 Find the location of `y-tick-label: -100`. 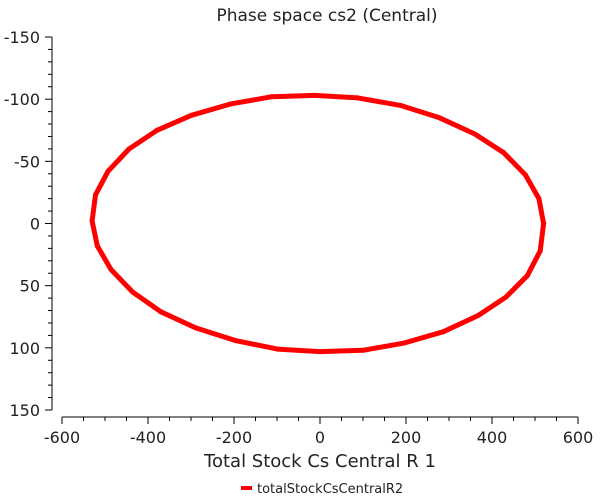

y-tick-label: -100 is located at coordinates (22, 99).